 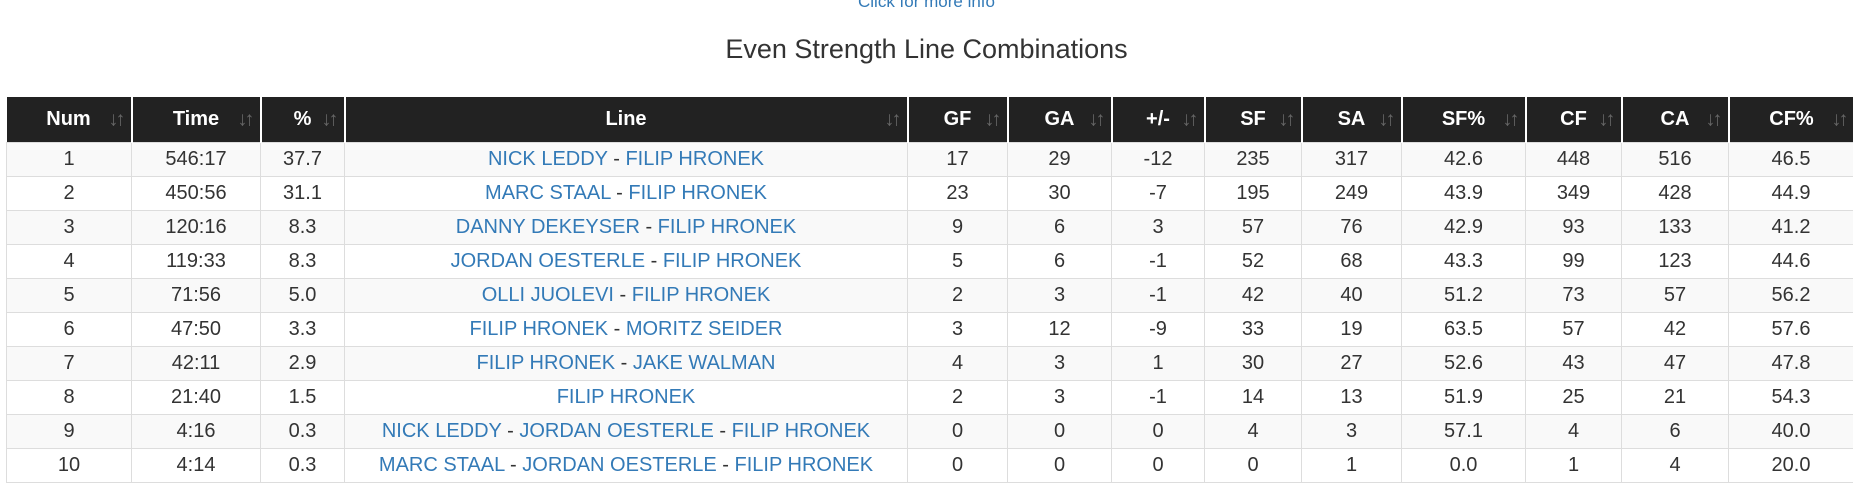 I want to click on column-header-label: SA, so click(x=1351, y=119).